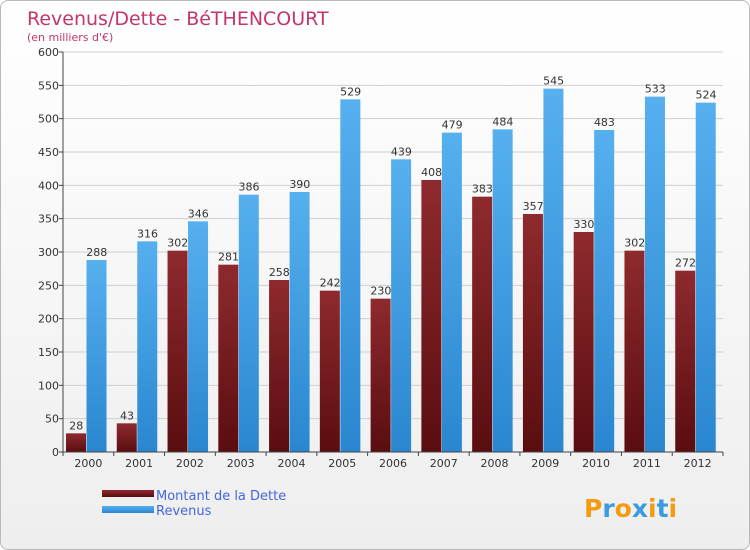 The image size is (750, 550). Describe the element at coordinates (221, 496) in the screenshot. I see `legend-label-debt: Montant de la Dette` at that location.